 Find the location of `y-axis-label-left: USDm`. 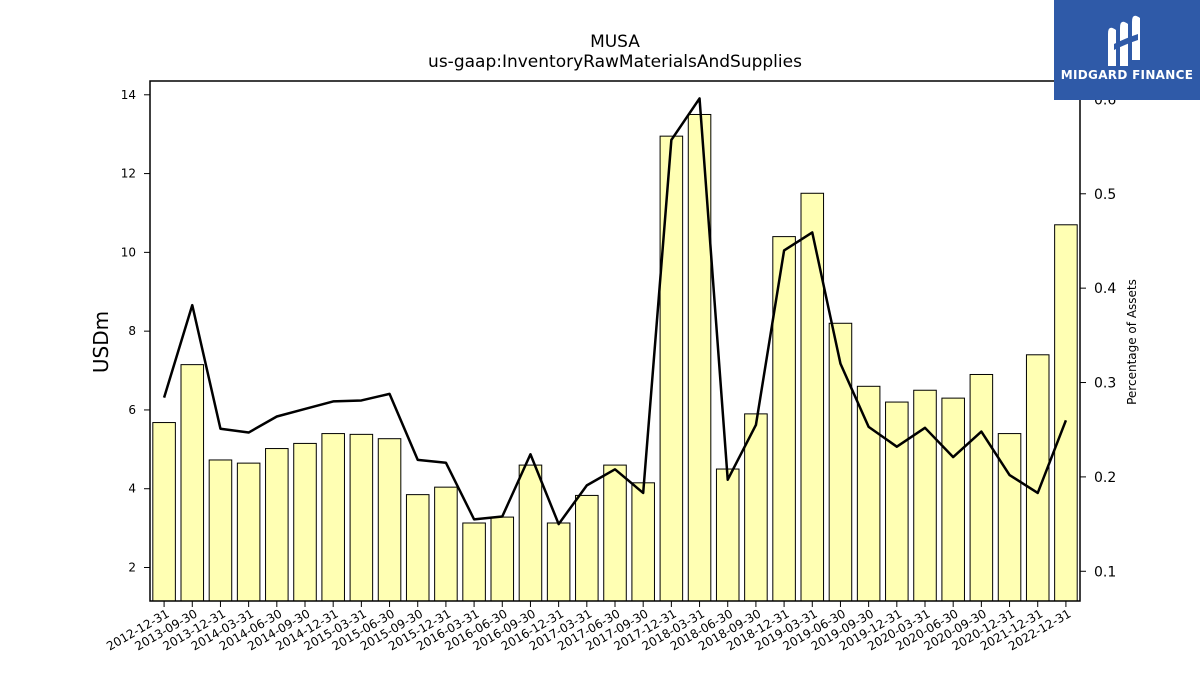

y-axis-label-left: USDm is located at coordinates (101, 342).